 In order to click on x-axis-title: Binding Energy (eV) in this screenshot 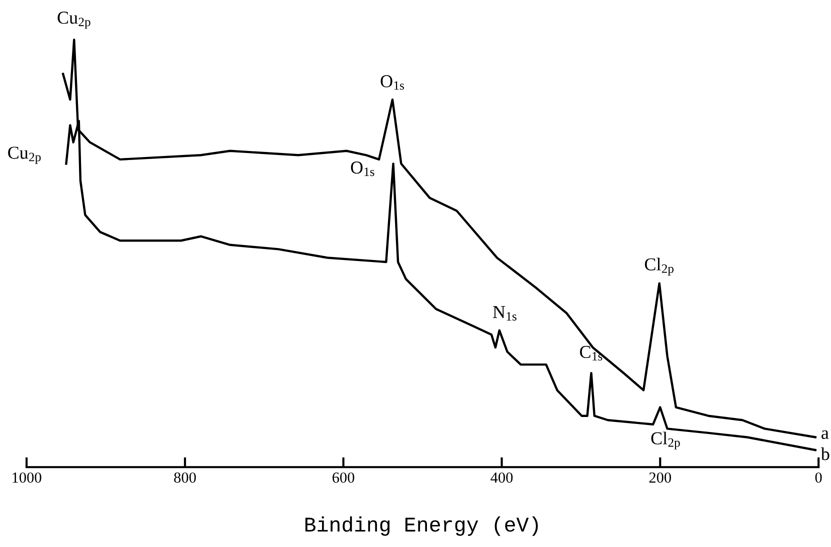, I will do `click(421, 526)`.